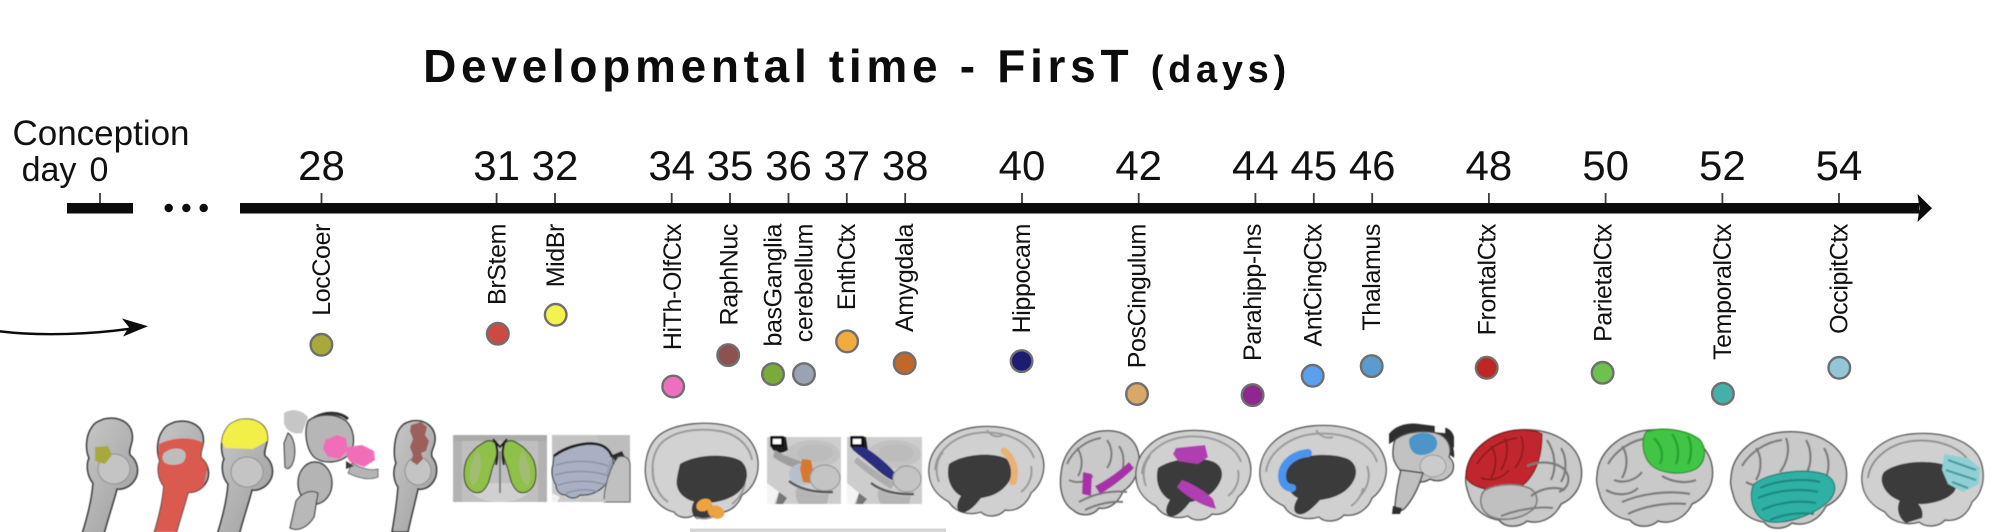  I want to click on svg-text: EnthCtx, so click(847, 266).